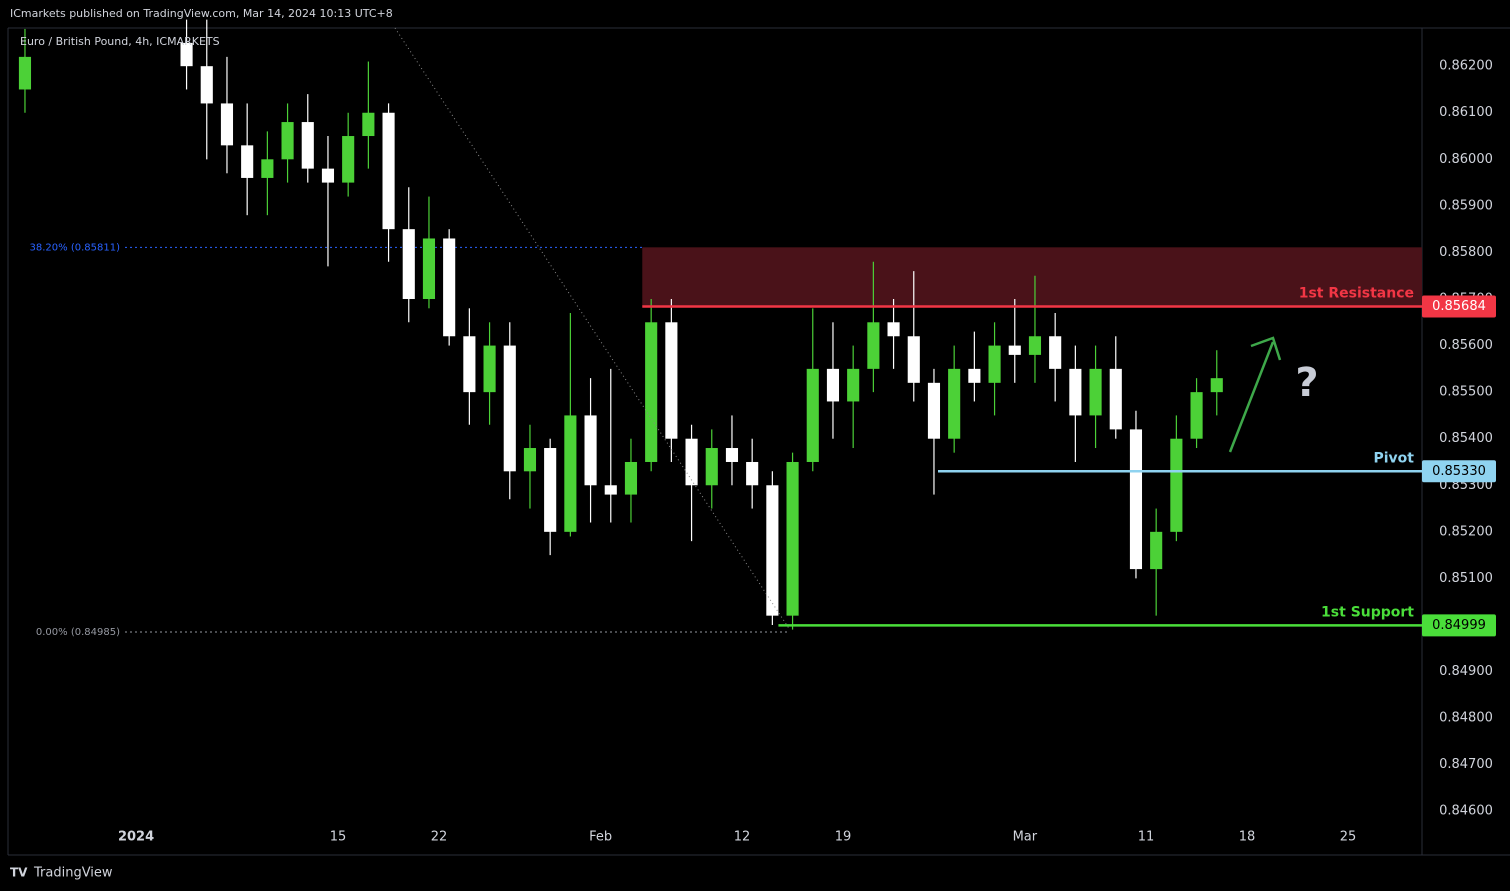 Image resolution: width=1510 pixels, height=891 pixels. Describe the element at coordinates (843, 837) in the screenshot. I see `x-tick-label: 19` at that location.